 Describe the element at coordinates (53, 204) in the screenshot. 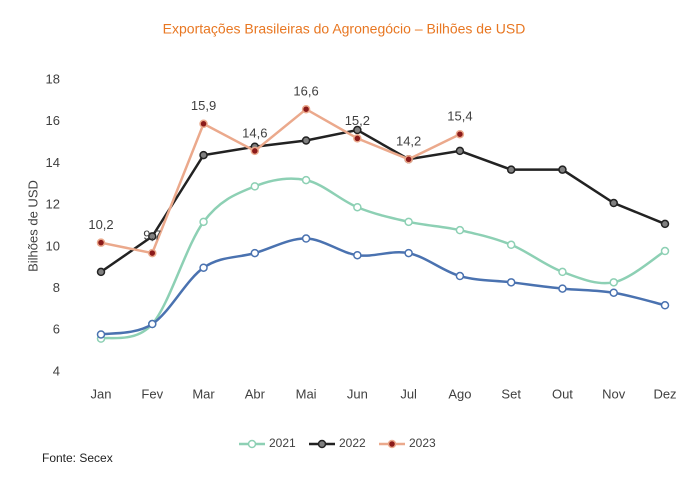

I see `y-tick-label: 12` at that location.